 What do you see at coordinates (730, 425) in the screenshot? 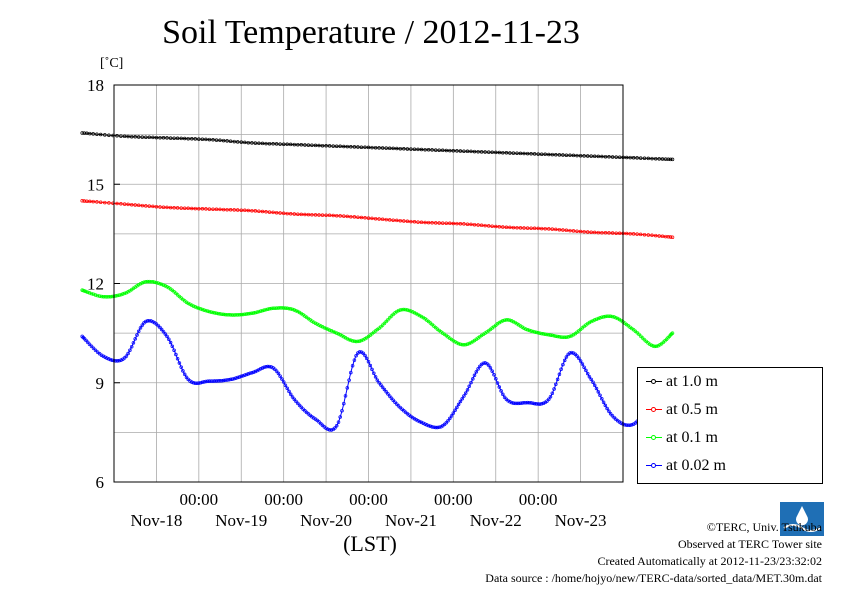
I see `legend: at 1.0 m at 0.5 m at 0.1 m at 0.02 m` at bounding box center [730, 425].